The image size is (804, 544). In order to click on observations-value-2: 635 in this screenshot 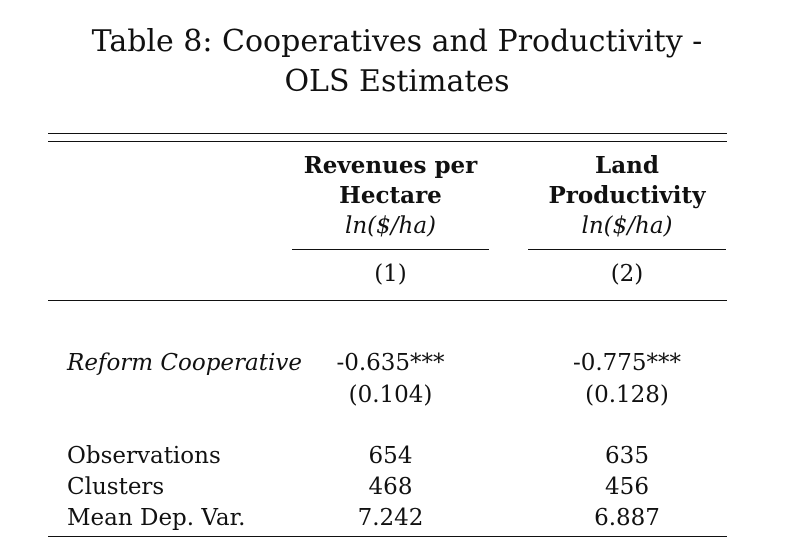, I will do `click(627, 456)`.